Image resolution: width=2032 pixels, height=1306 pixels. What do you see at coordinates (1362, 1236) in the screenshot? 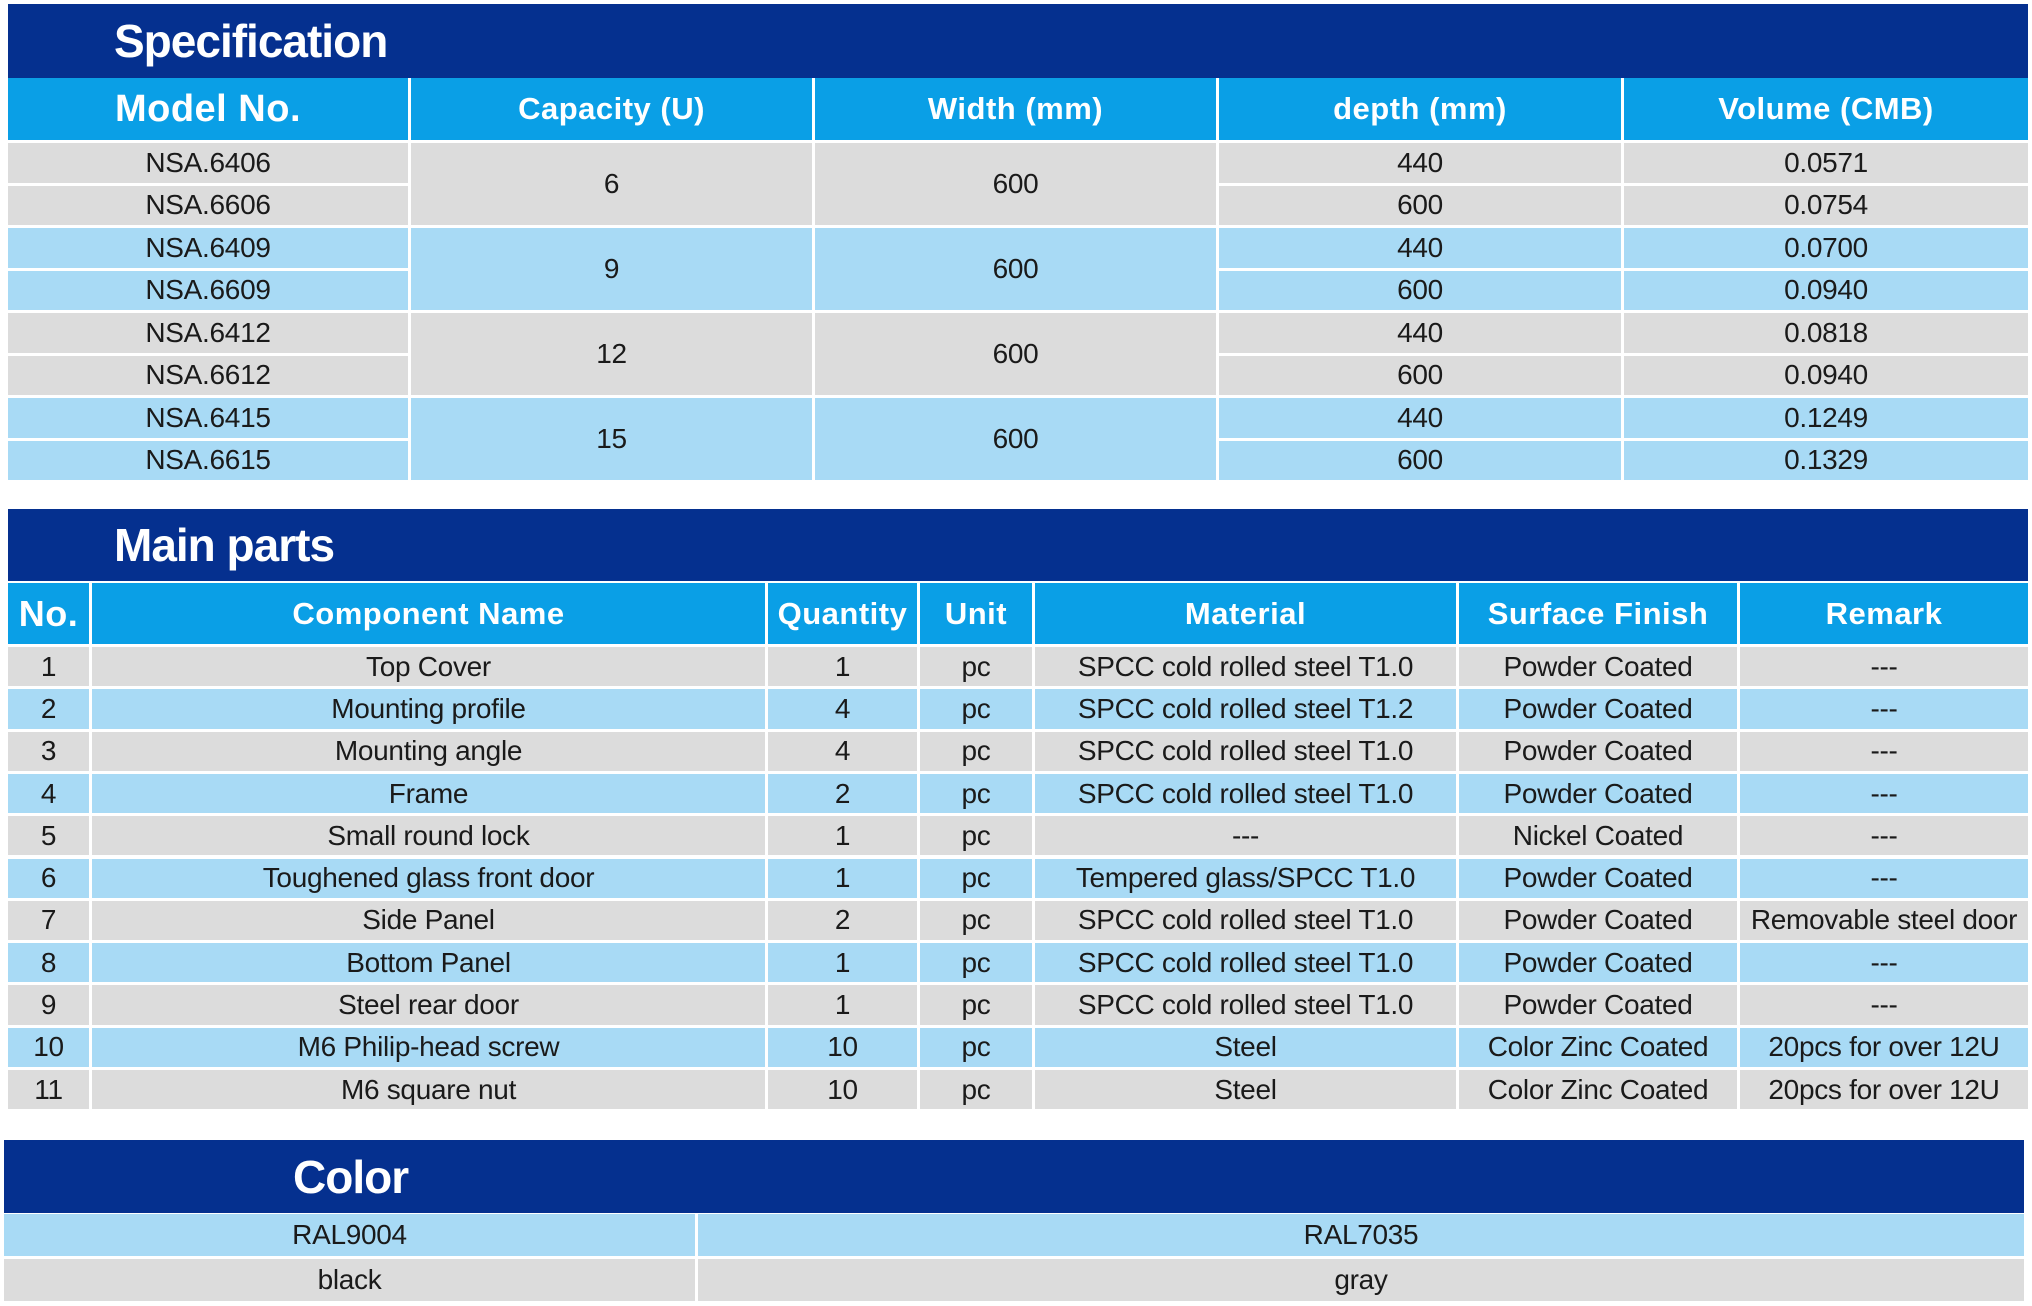
I see `color-cell: RAL7035` at bounding box center [1362, 1236].